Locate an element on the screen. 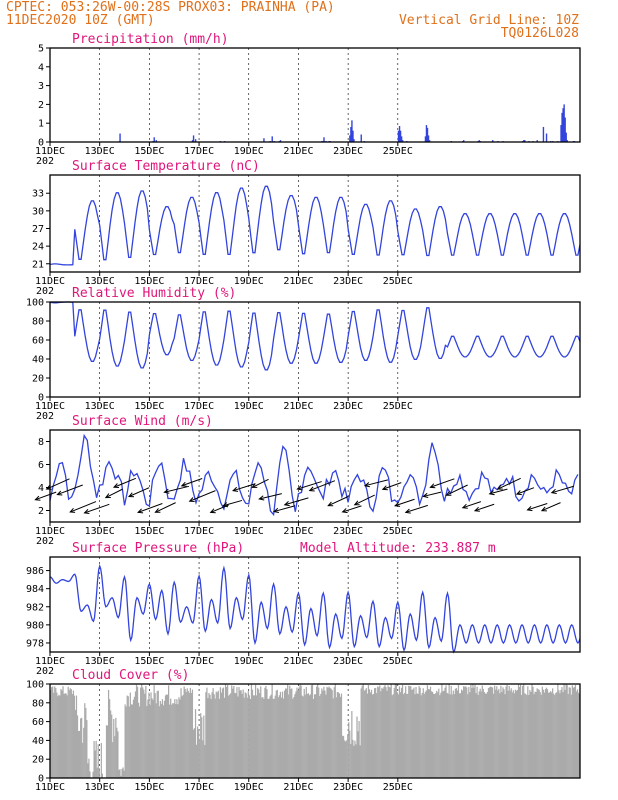 The width and height of the screenshot is (618, 800). x-tick-label: 25DEC is located at coordinates (398, 406).